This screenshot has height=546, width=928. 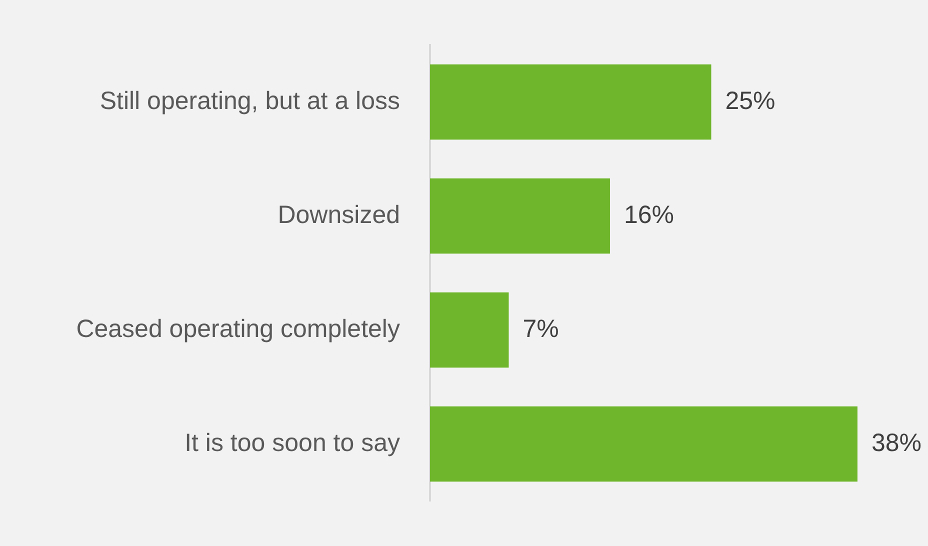 I want to click on y-tick-label: Still operating, but at a loss, so click(x=250, y=100).